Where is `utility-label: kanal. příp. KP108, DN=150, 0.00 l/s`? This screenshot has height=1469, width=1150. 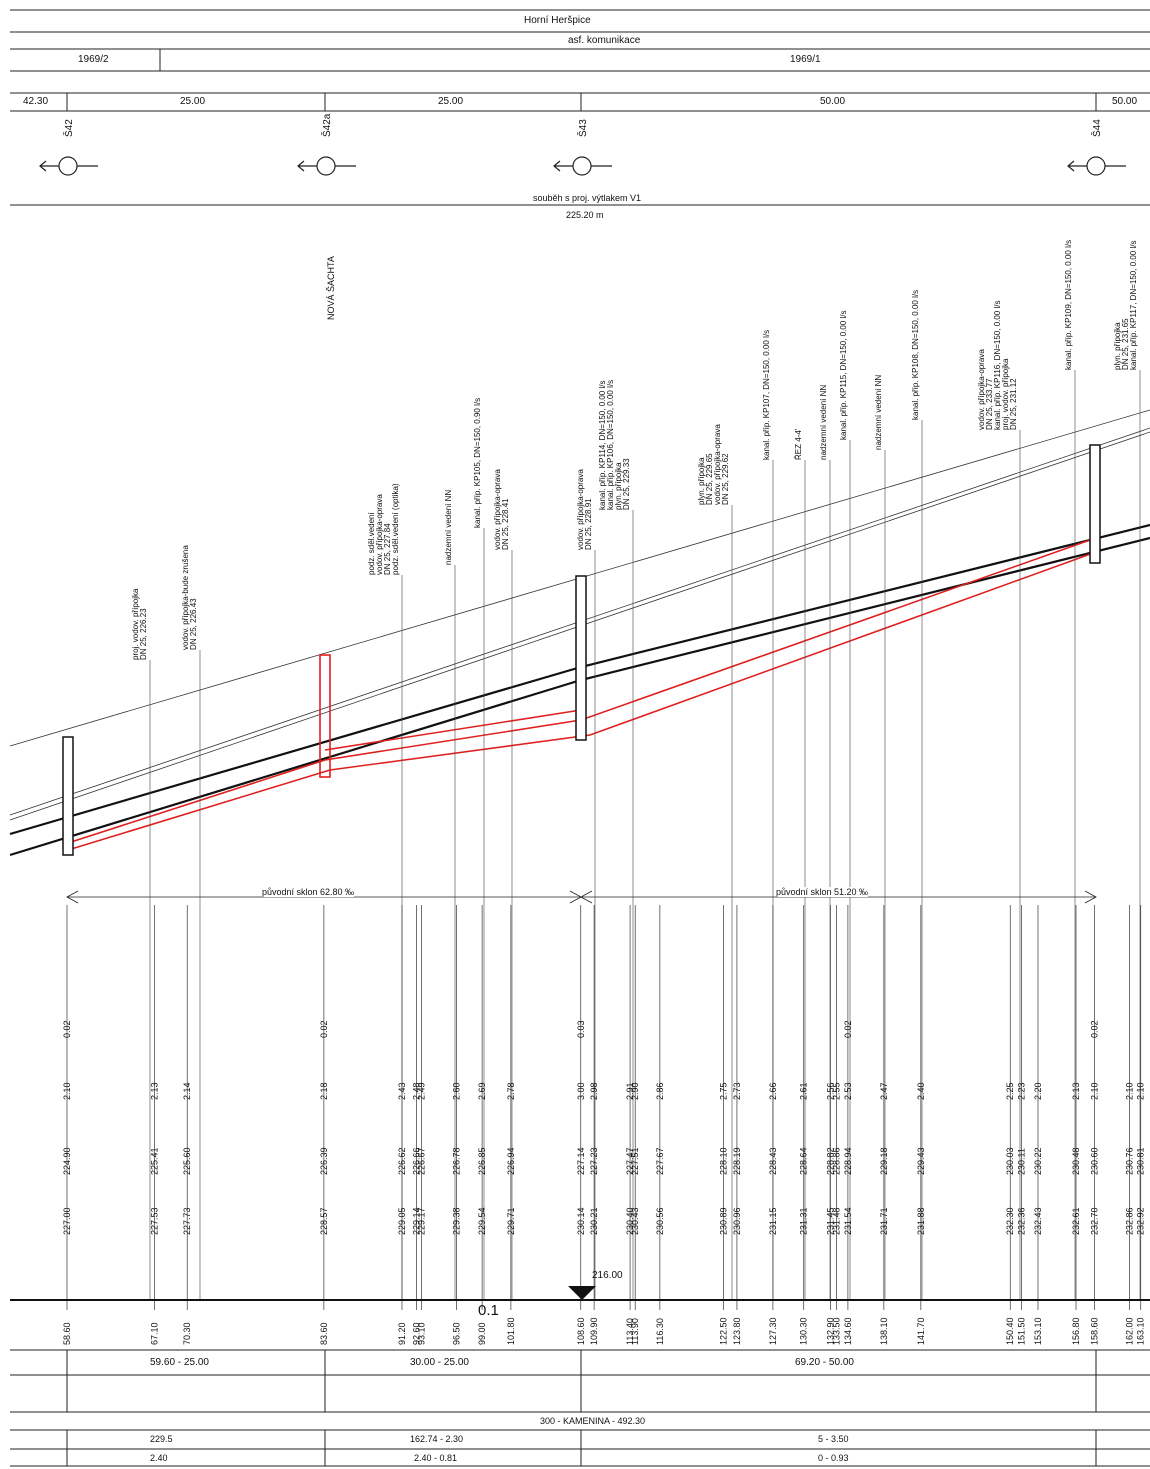
utility-label: kanal. příp. KP108, DN=150, 0.00 l/s is located at coordinates (915, 355).